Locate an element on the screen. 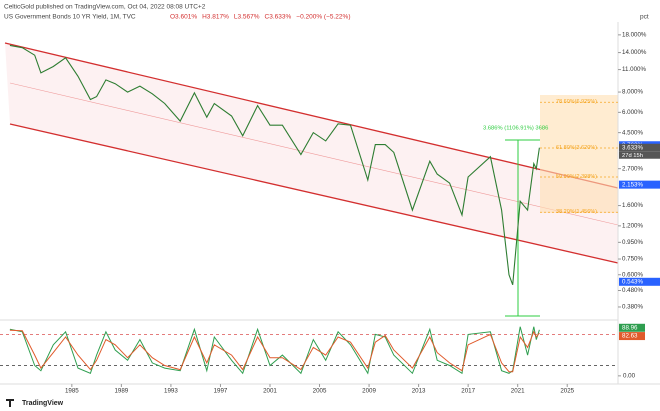  ohlc-value: O3.601% is located at coordinates (183, 17).